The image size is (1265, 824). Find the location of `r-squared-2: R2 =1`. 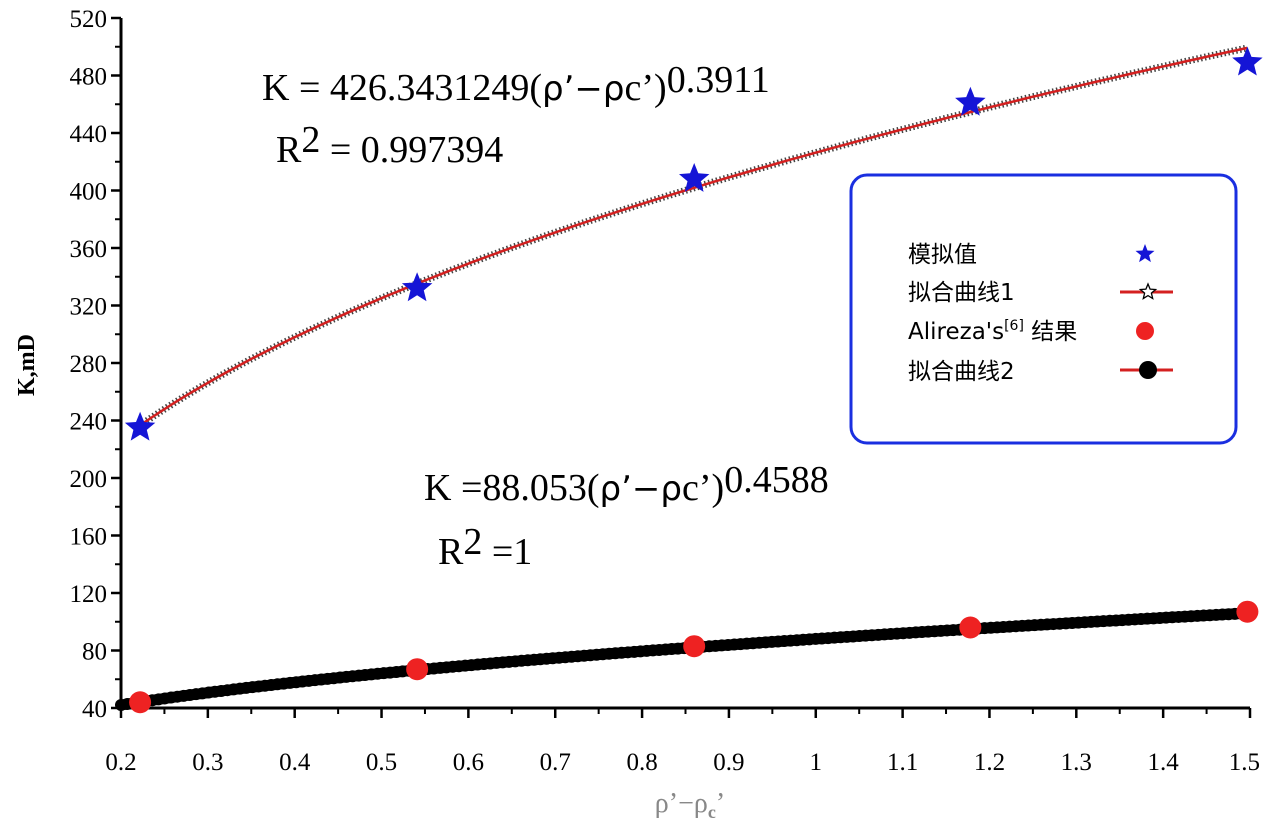

r-squared-2: R2 =1 is located at coordinates (485, 547).